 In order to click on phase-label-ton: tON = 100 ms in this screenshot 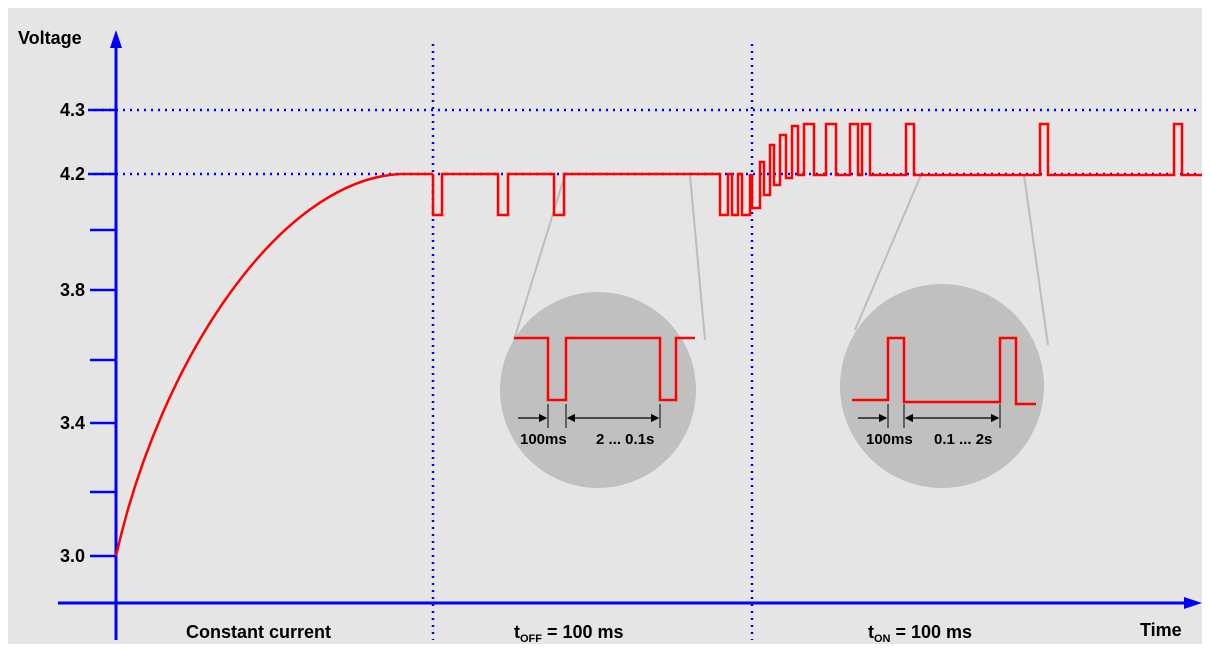, I will do `click(920, 633)`.